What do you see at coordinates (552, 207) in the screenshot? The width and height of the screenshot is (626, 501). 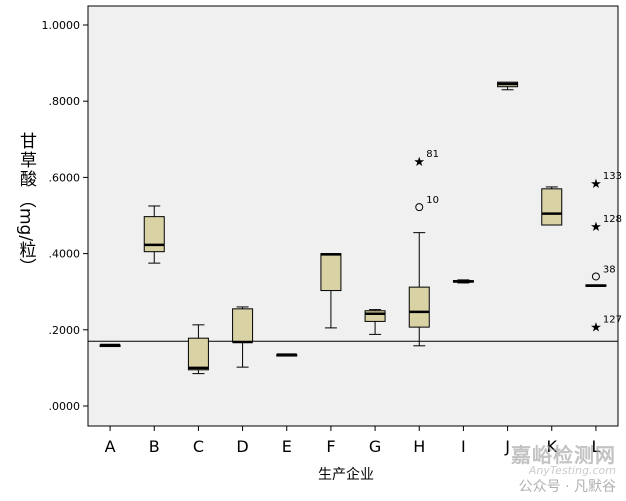 I see `box-K` at bounding box center [552, 207].